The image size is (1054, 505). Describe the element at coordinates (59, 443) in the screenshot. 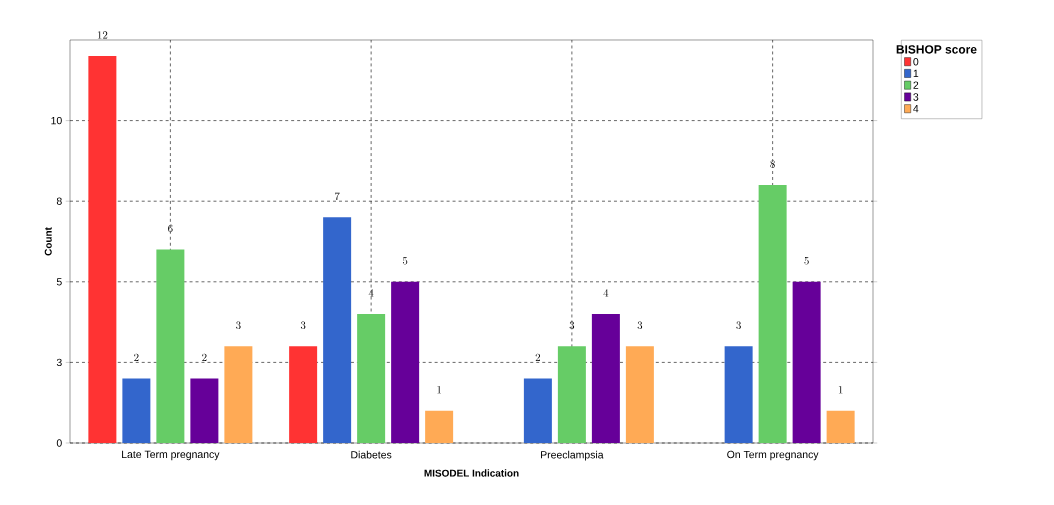

I see `y-tick-label: 0` at that location.